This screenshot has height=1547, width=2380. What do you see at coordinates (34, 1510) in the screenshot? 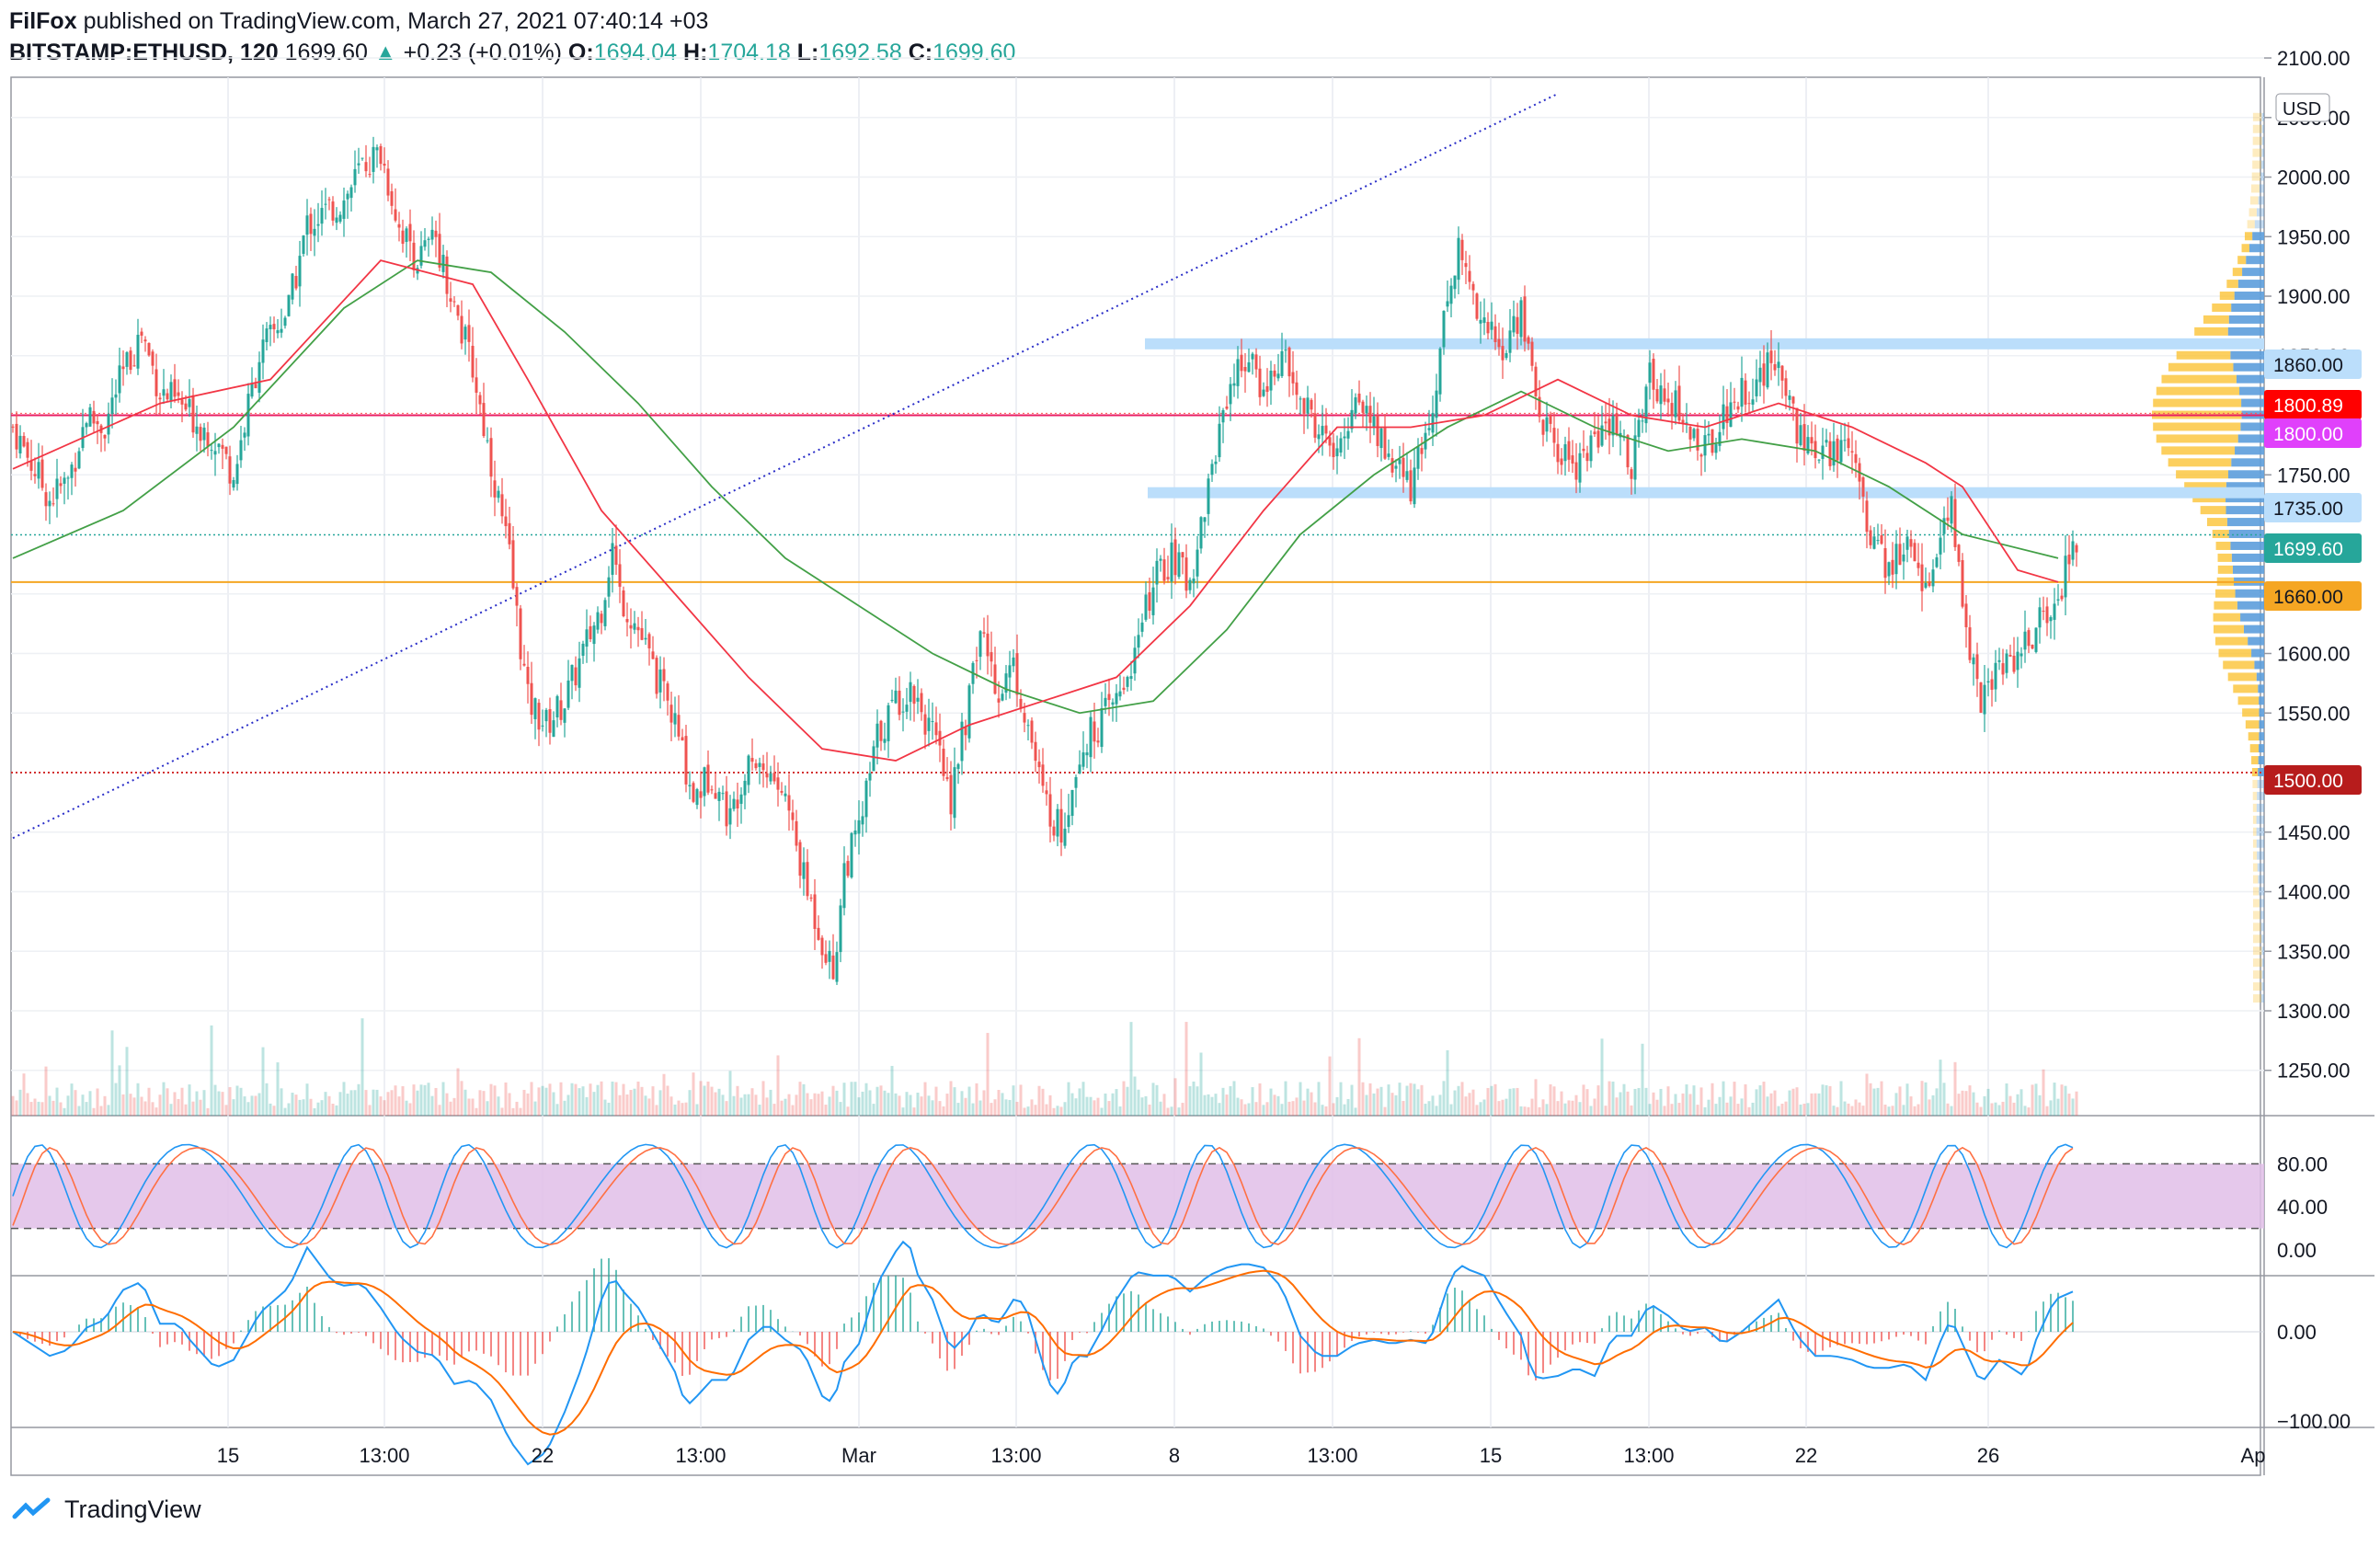
I see `tradingview-logo-icon` at bounding box center [34, 1510].